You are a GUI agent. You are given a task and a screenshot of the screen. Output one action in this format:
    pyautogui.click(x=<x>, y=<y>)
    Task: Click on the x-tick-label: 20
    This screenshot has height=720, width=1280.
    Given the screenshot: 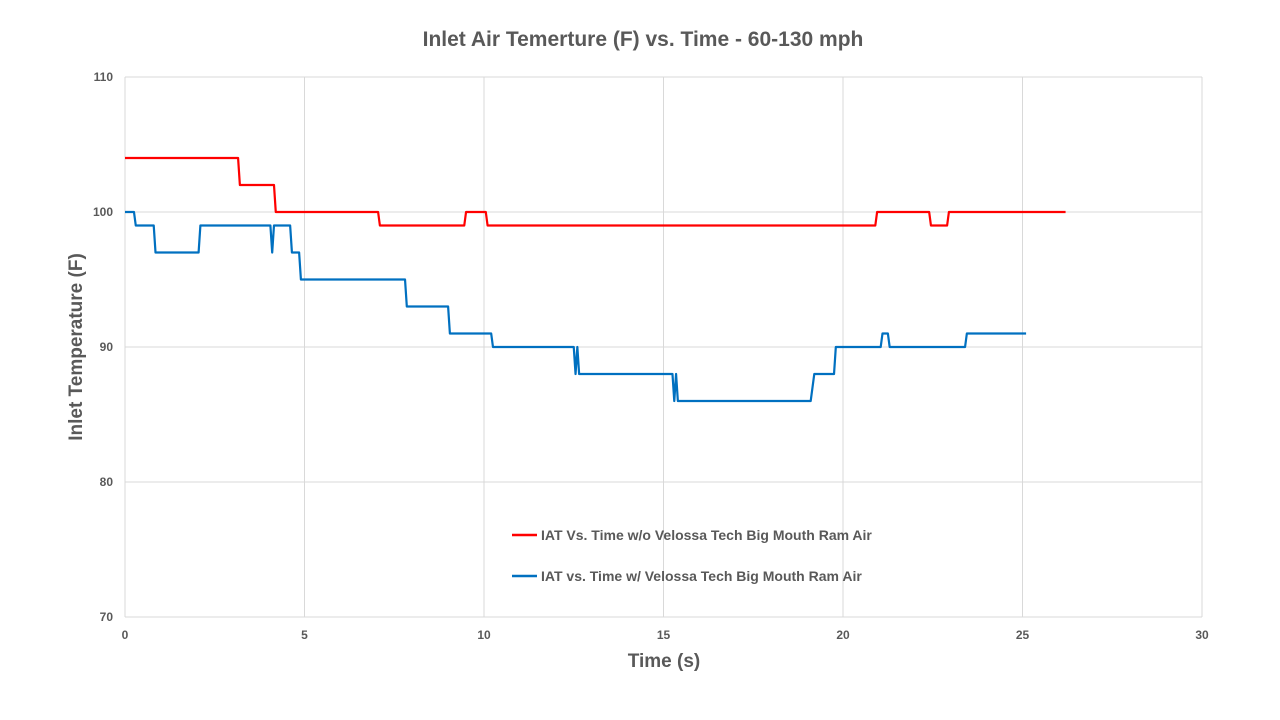 What is the action you would take?
    pyautogui.click(x=843, y=635)
    